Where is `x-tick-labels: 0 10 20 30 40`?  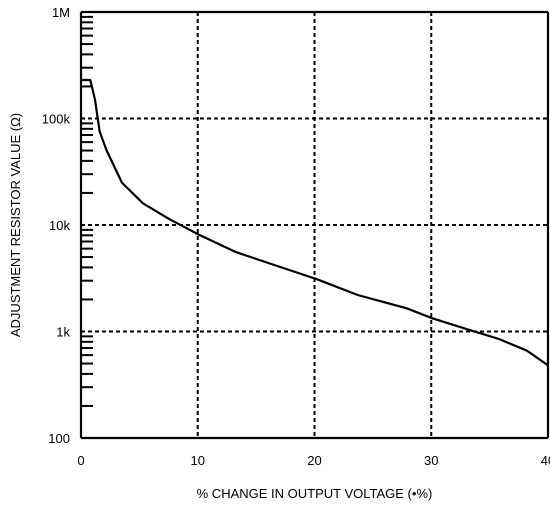
x-tick-labels: 0 10 20 30 40 is located at coordinates (313, 460).